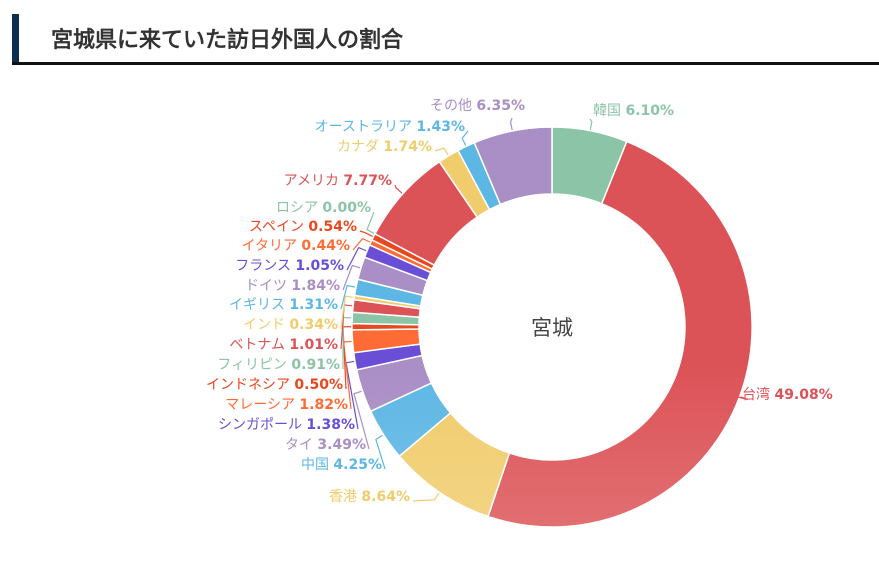 This screenshot has height=572, width=879. I want to click on data-label-value: 8.64%, so click(385, 497).